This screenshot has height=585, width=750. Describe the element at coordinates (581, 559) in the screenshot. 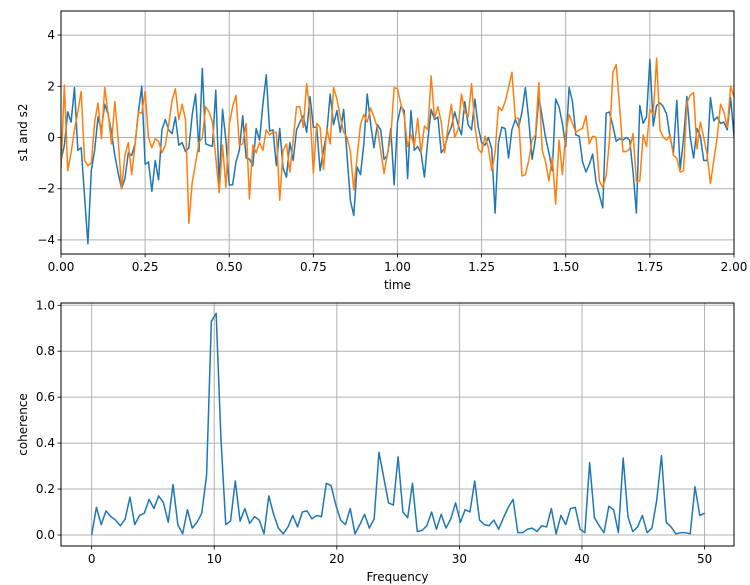

I see `x-tick-label: 40` at that location.